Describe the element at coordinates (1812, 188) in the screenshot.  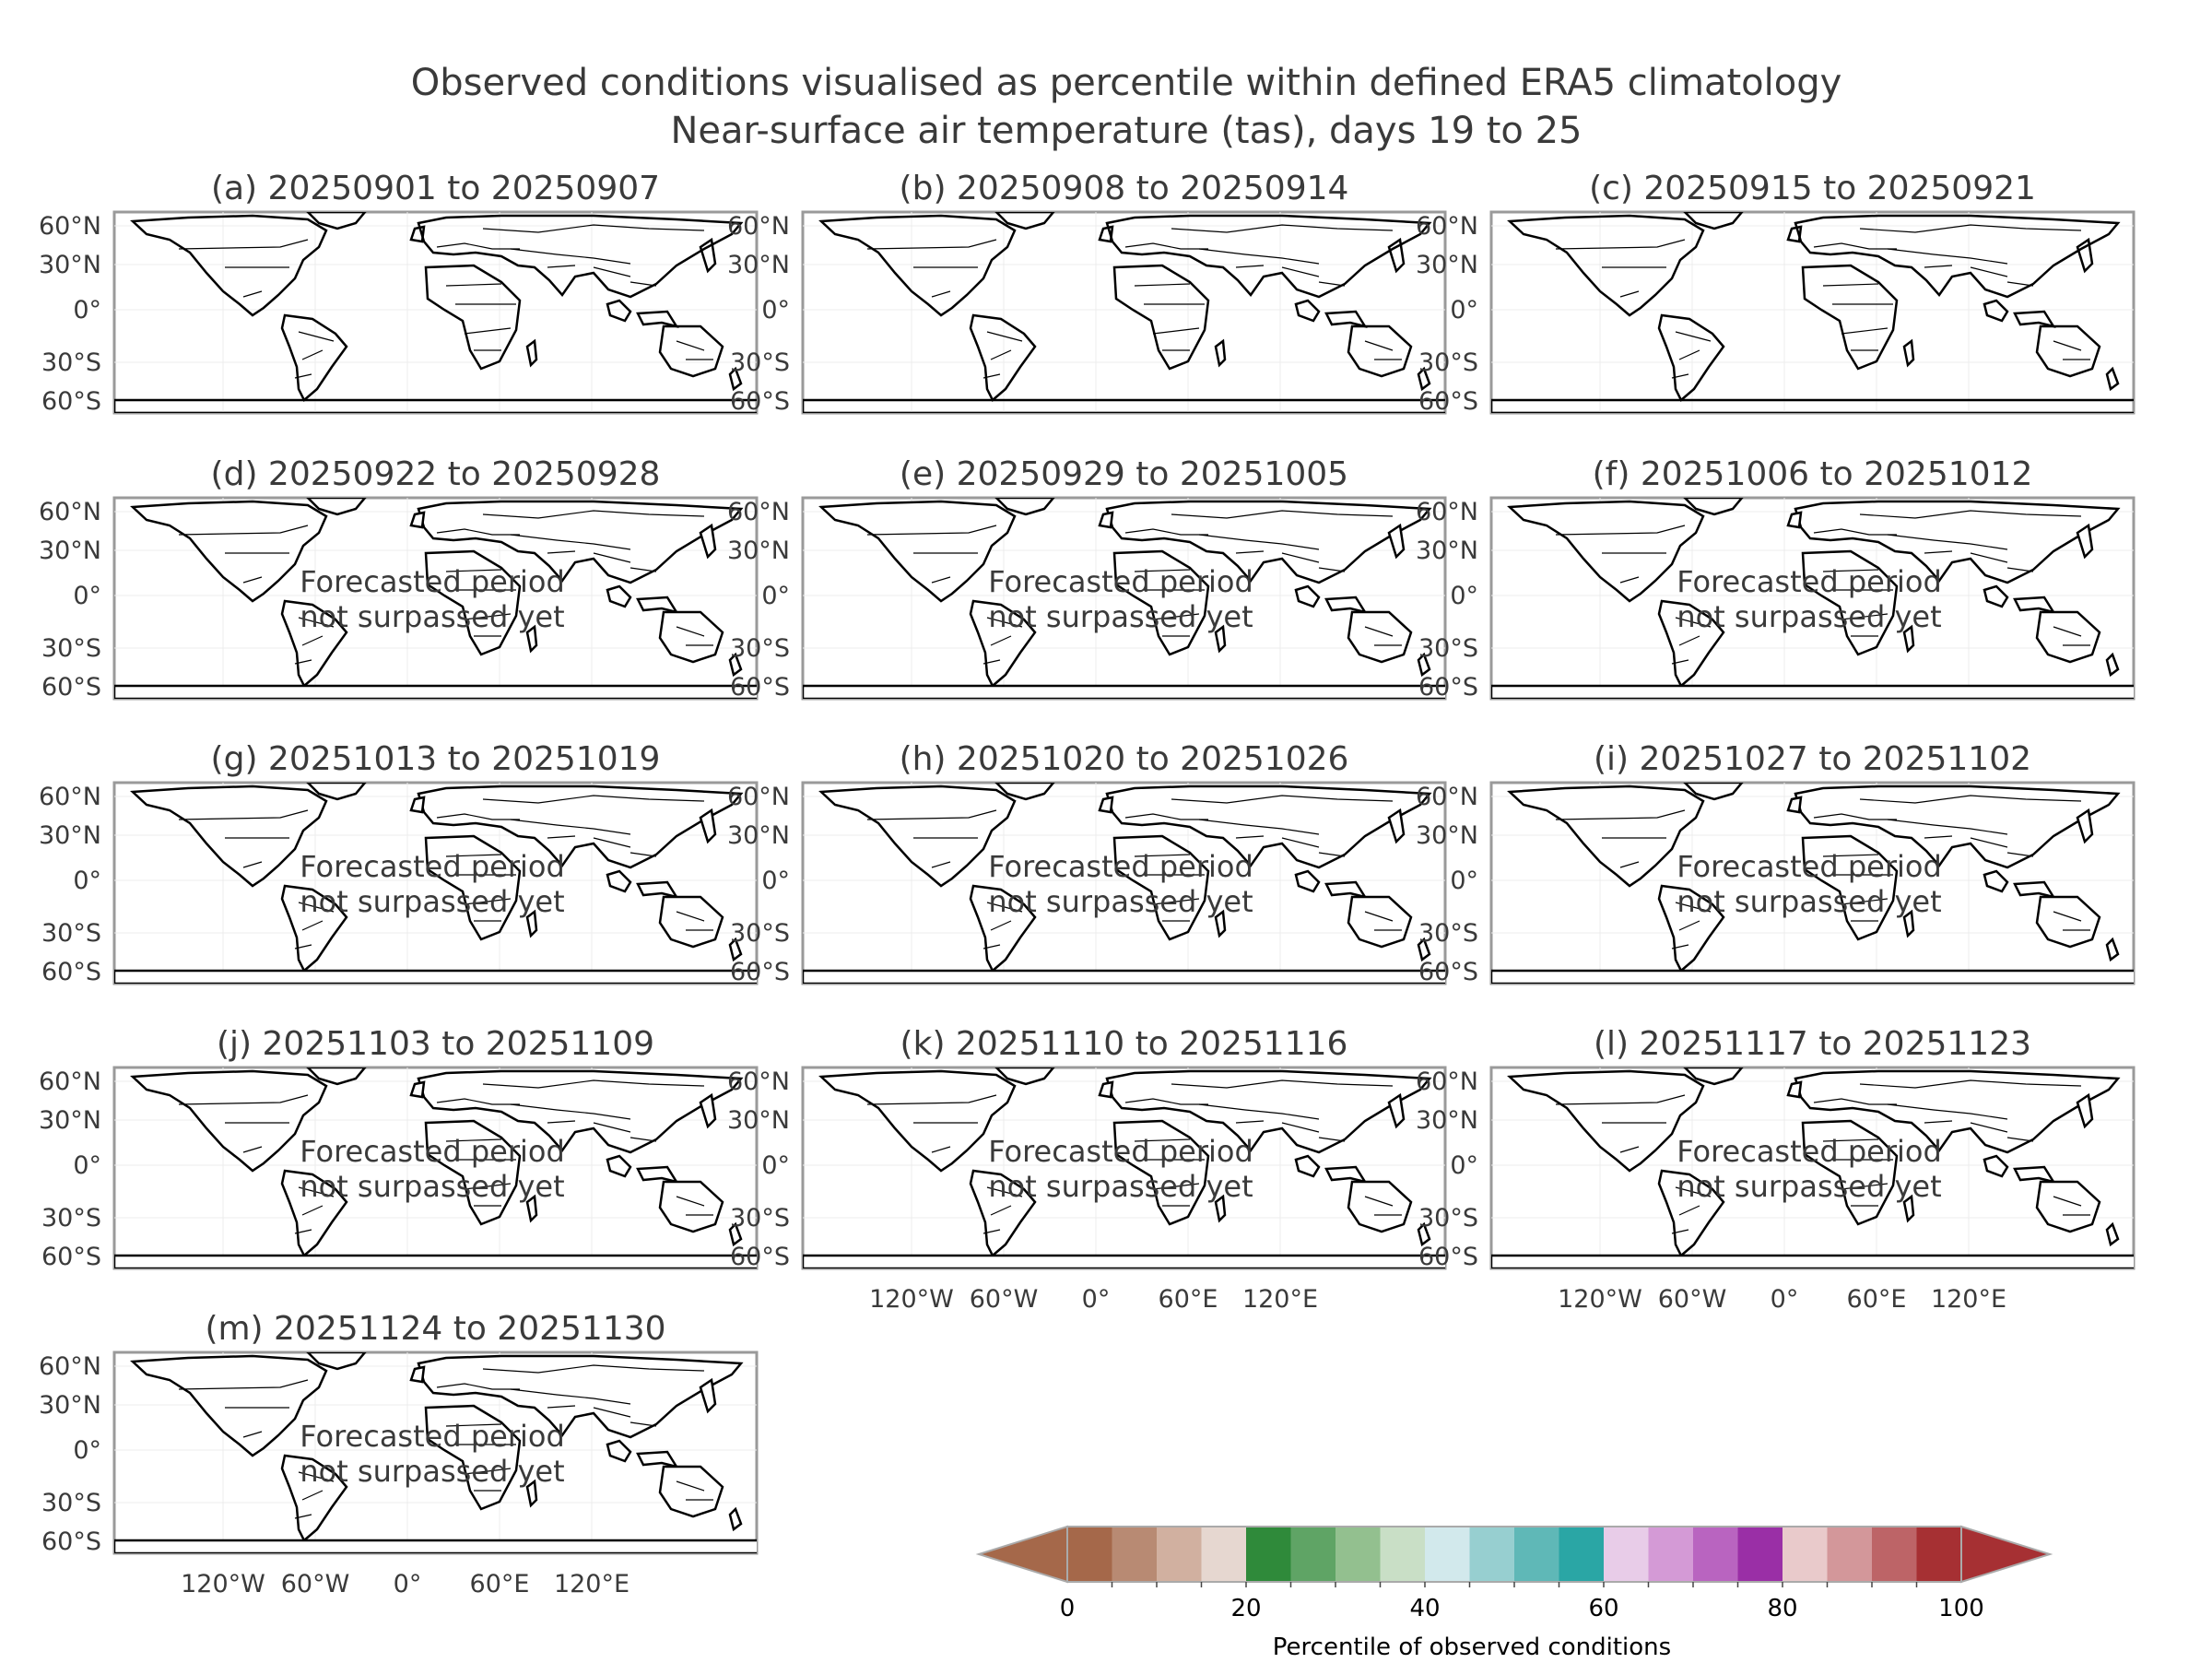
I see `panel-title: (c) 20250915 to 20250921` at that location.